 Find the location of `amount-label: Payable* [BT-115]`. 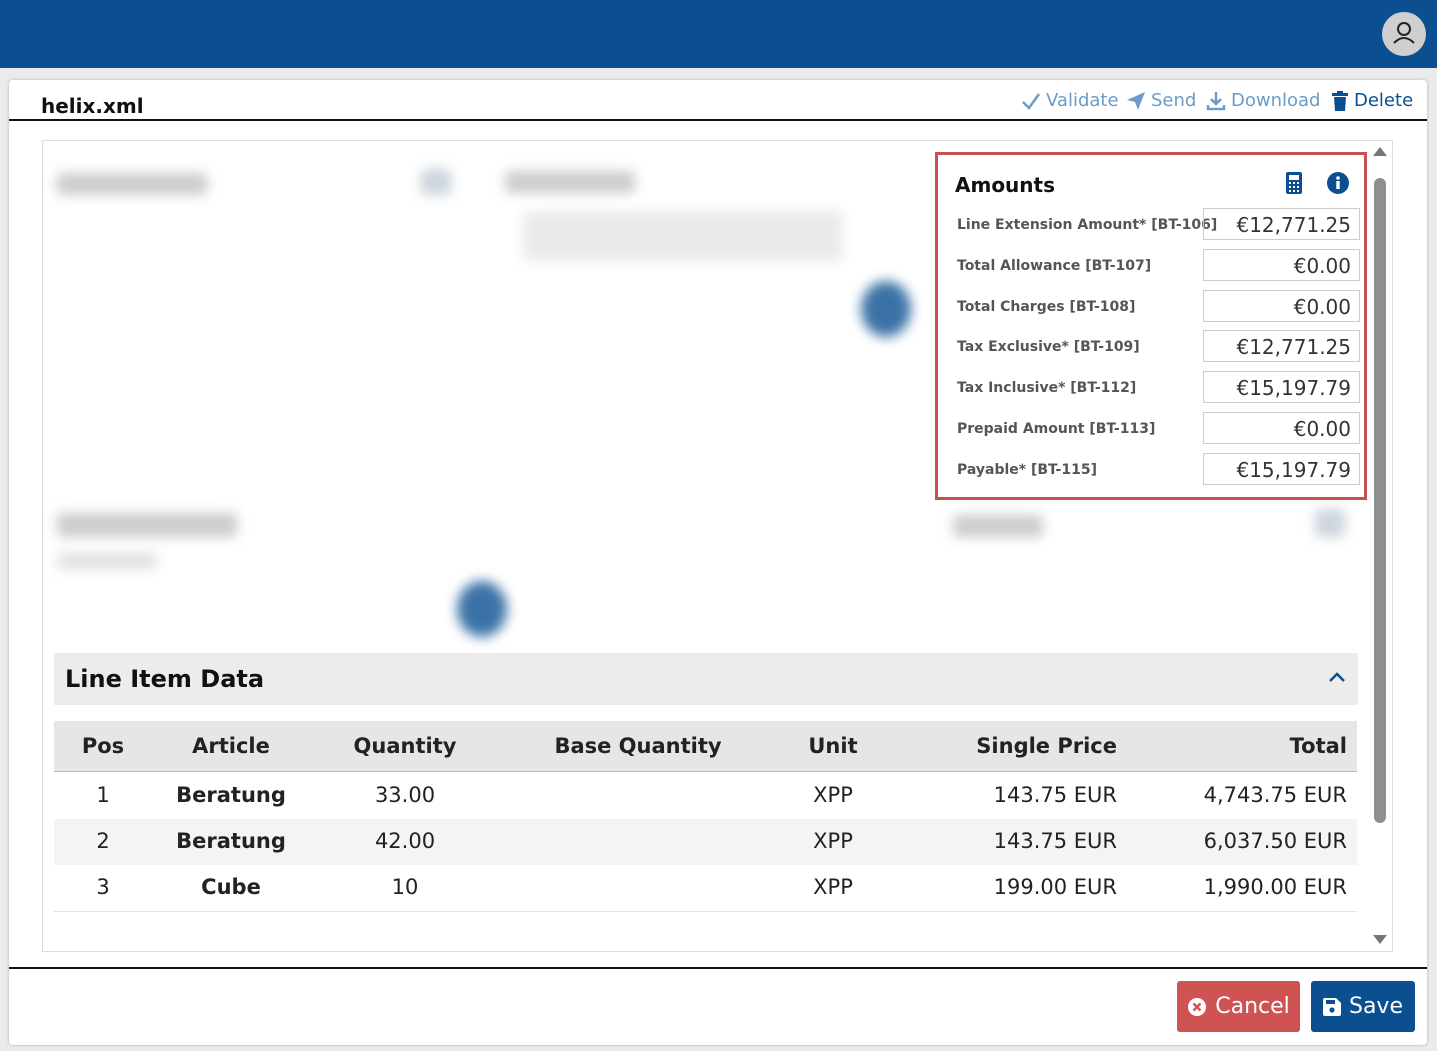

amount-label: Payable* [BT-115] is located at coordinates (1027, 469).